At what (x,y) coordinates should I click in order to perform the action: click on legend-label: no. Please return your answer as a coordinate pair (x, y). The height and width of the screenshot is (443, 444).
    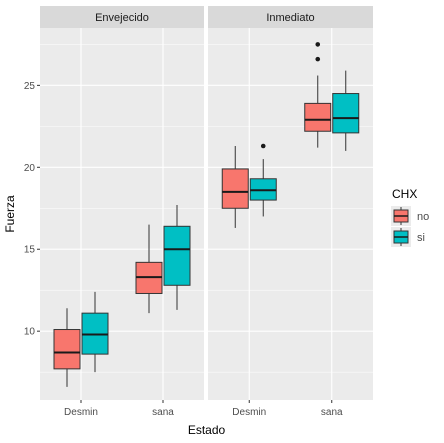
    Looking at the image, I should click on (423, 217).